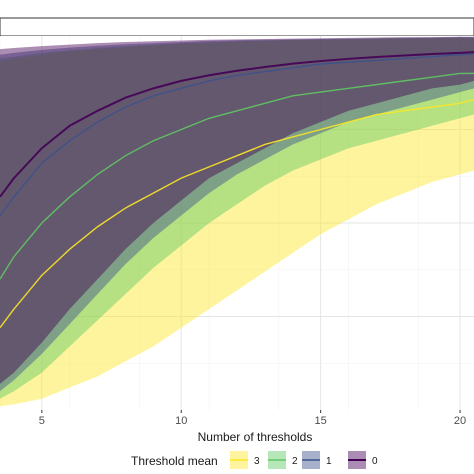  Describe the element at coordinates (255, 437) in the screenshot. I see `x-axis-title: Number of thresholds` at that location.